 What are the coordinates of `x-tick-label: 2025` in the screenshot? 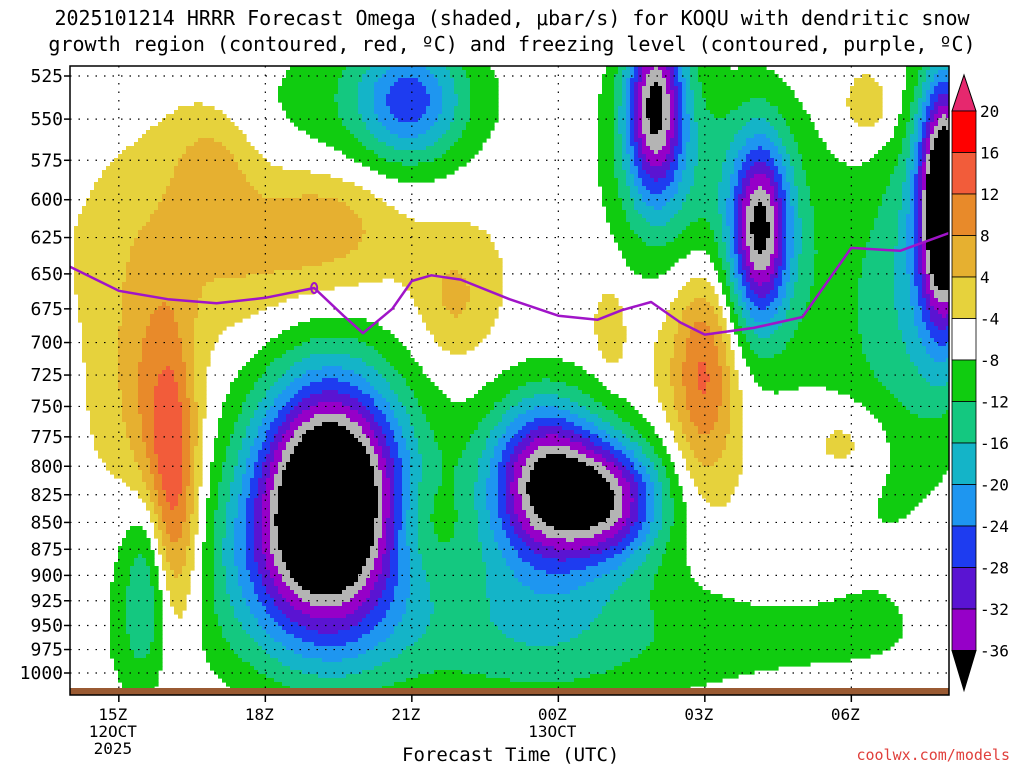 It's located at (113, 748).